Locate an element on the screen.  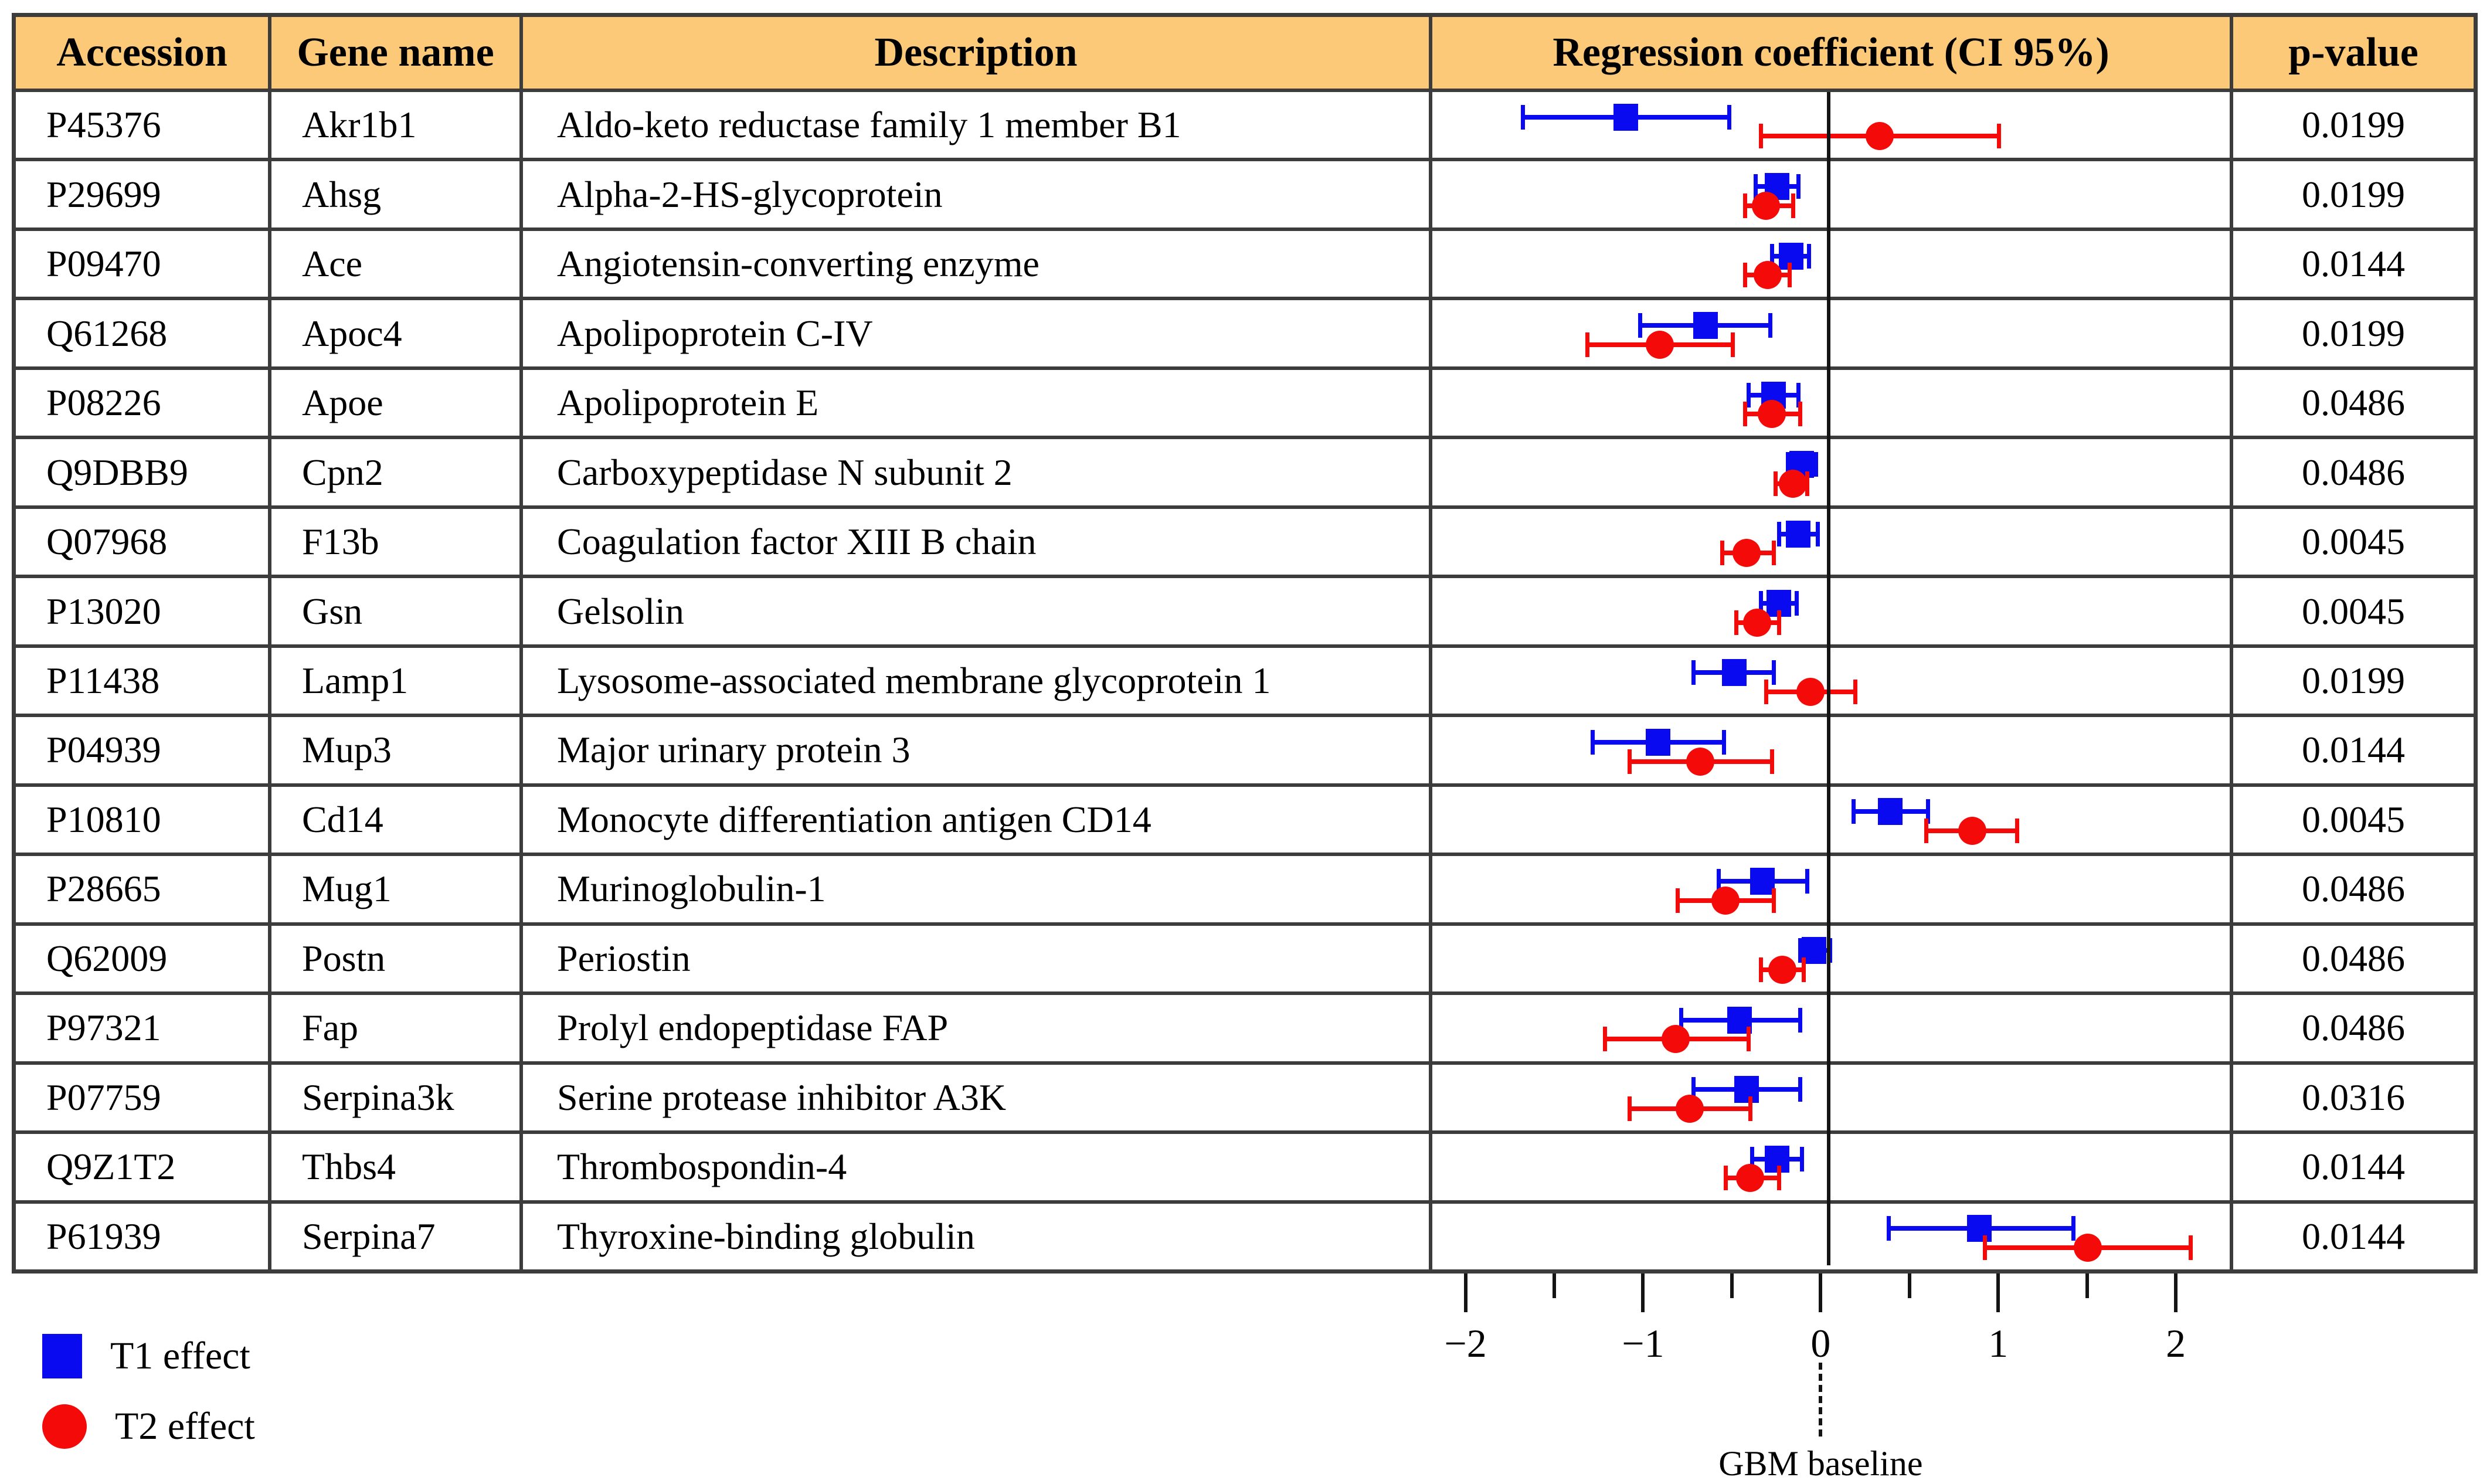
gene-name-cell: Lamp1 is located at coordinates (395, 681).